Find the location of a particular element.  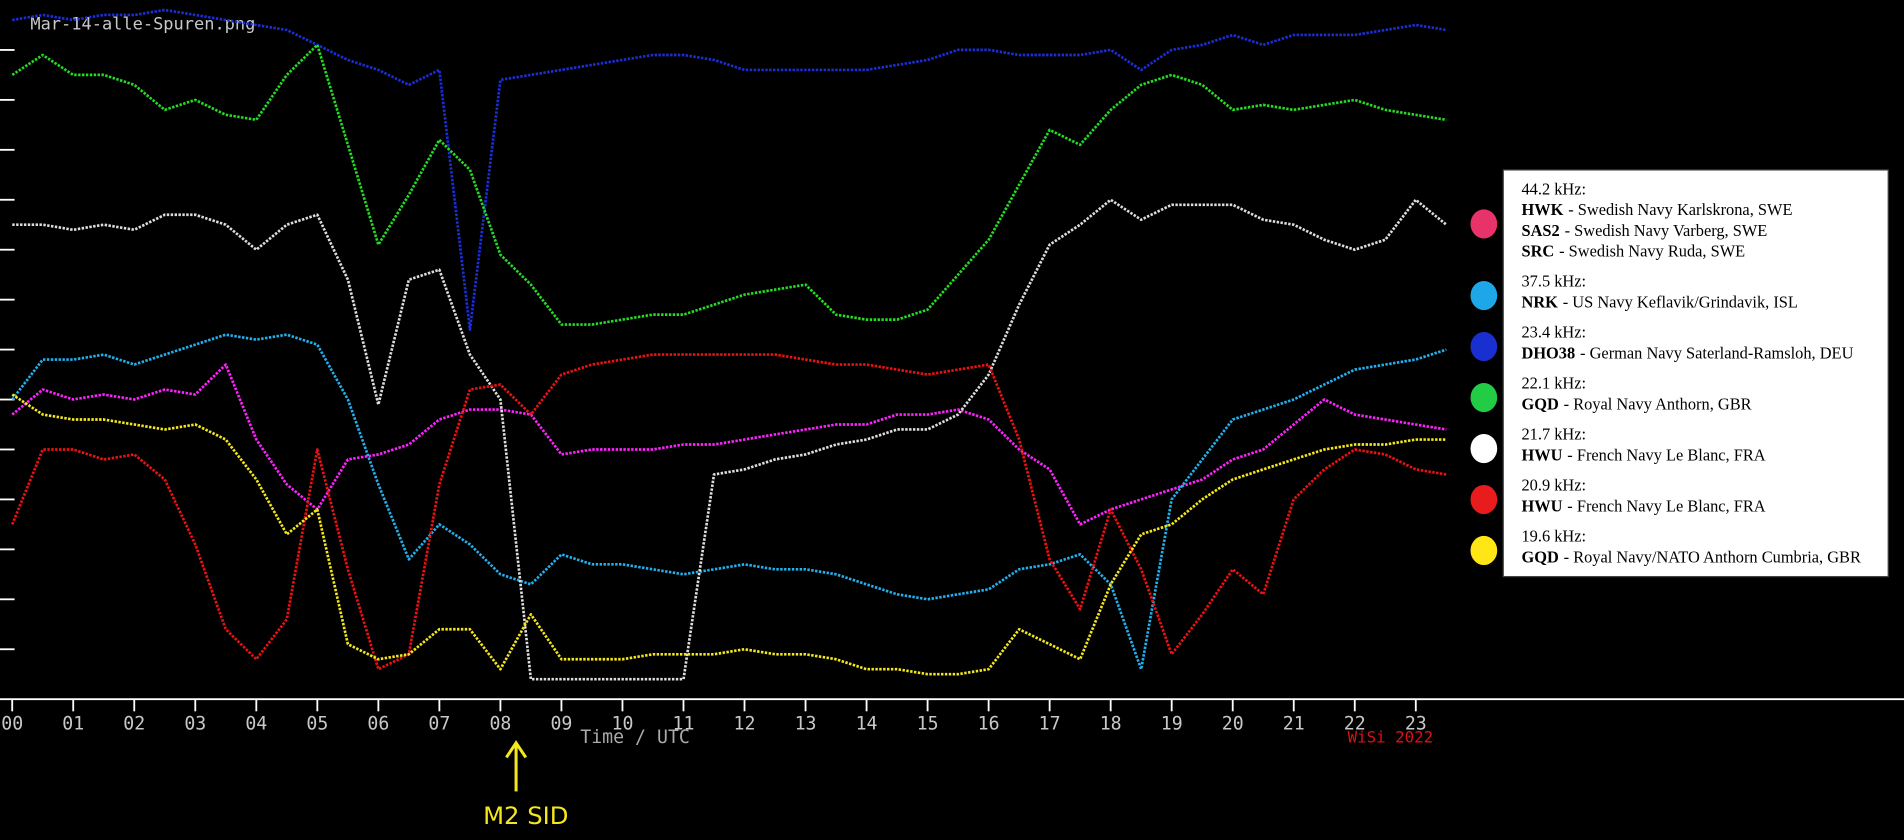

legend-label: 19.6 kHz: is located at coordinates (1554, 536).